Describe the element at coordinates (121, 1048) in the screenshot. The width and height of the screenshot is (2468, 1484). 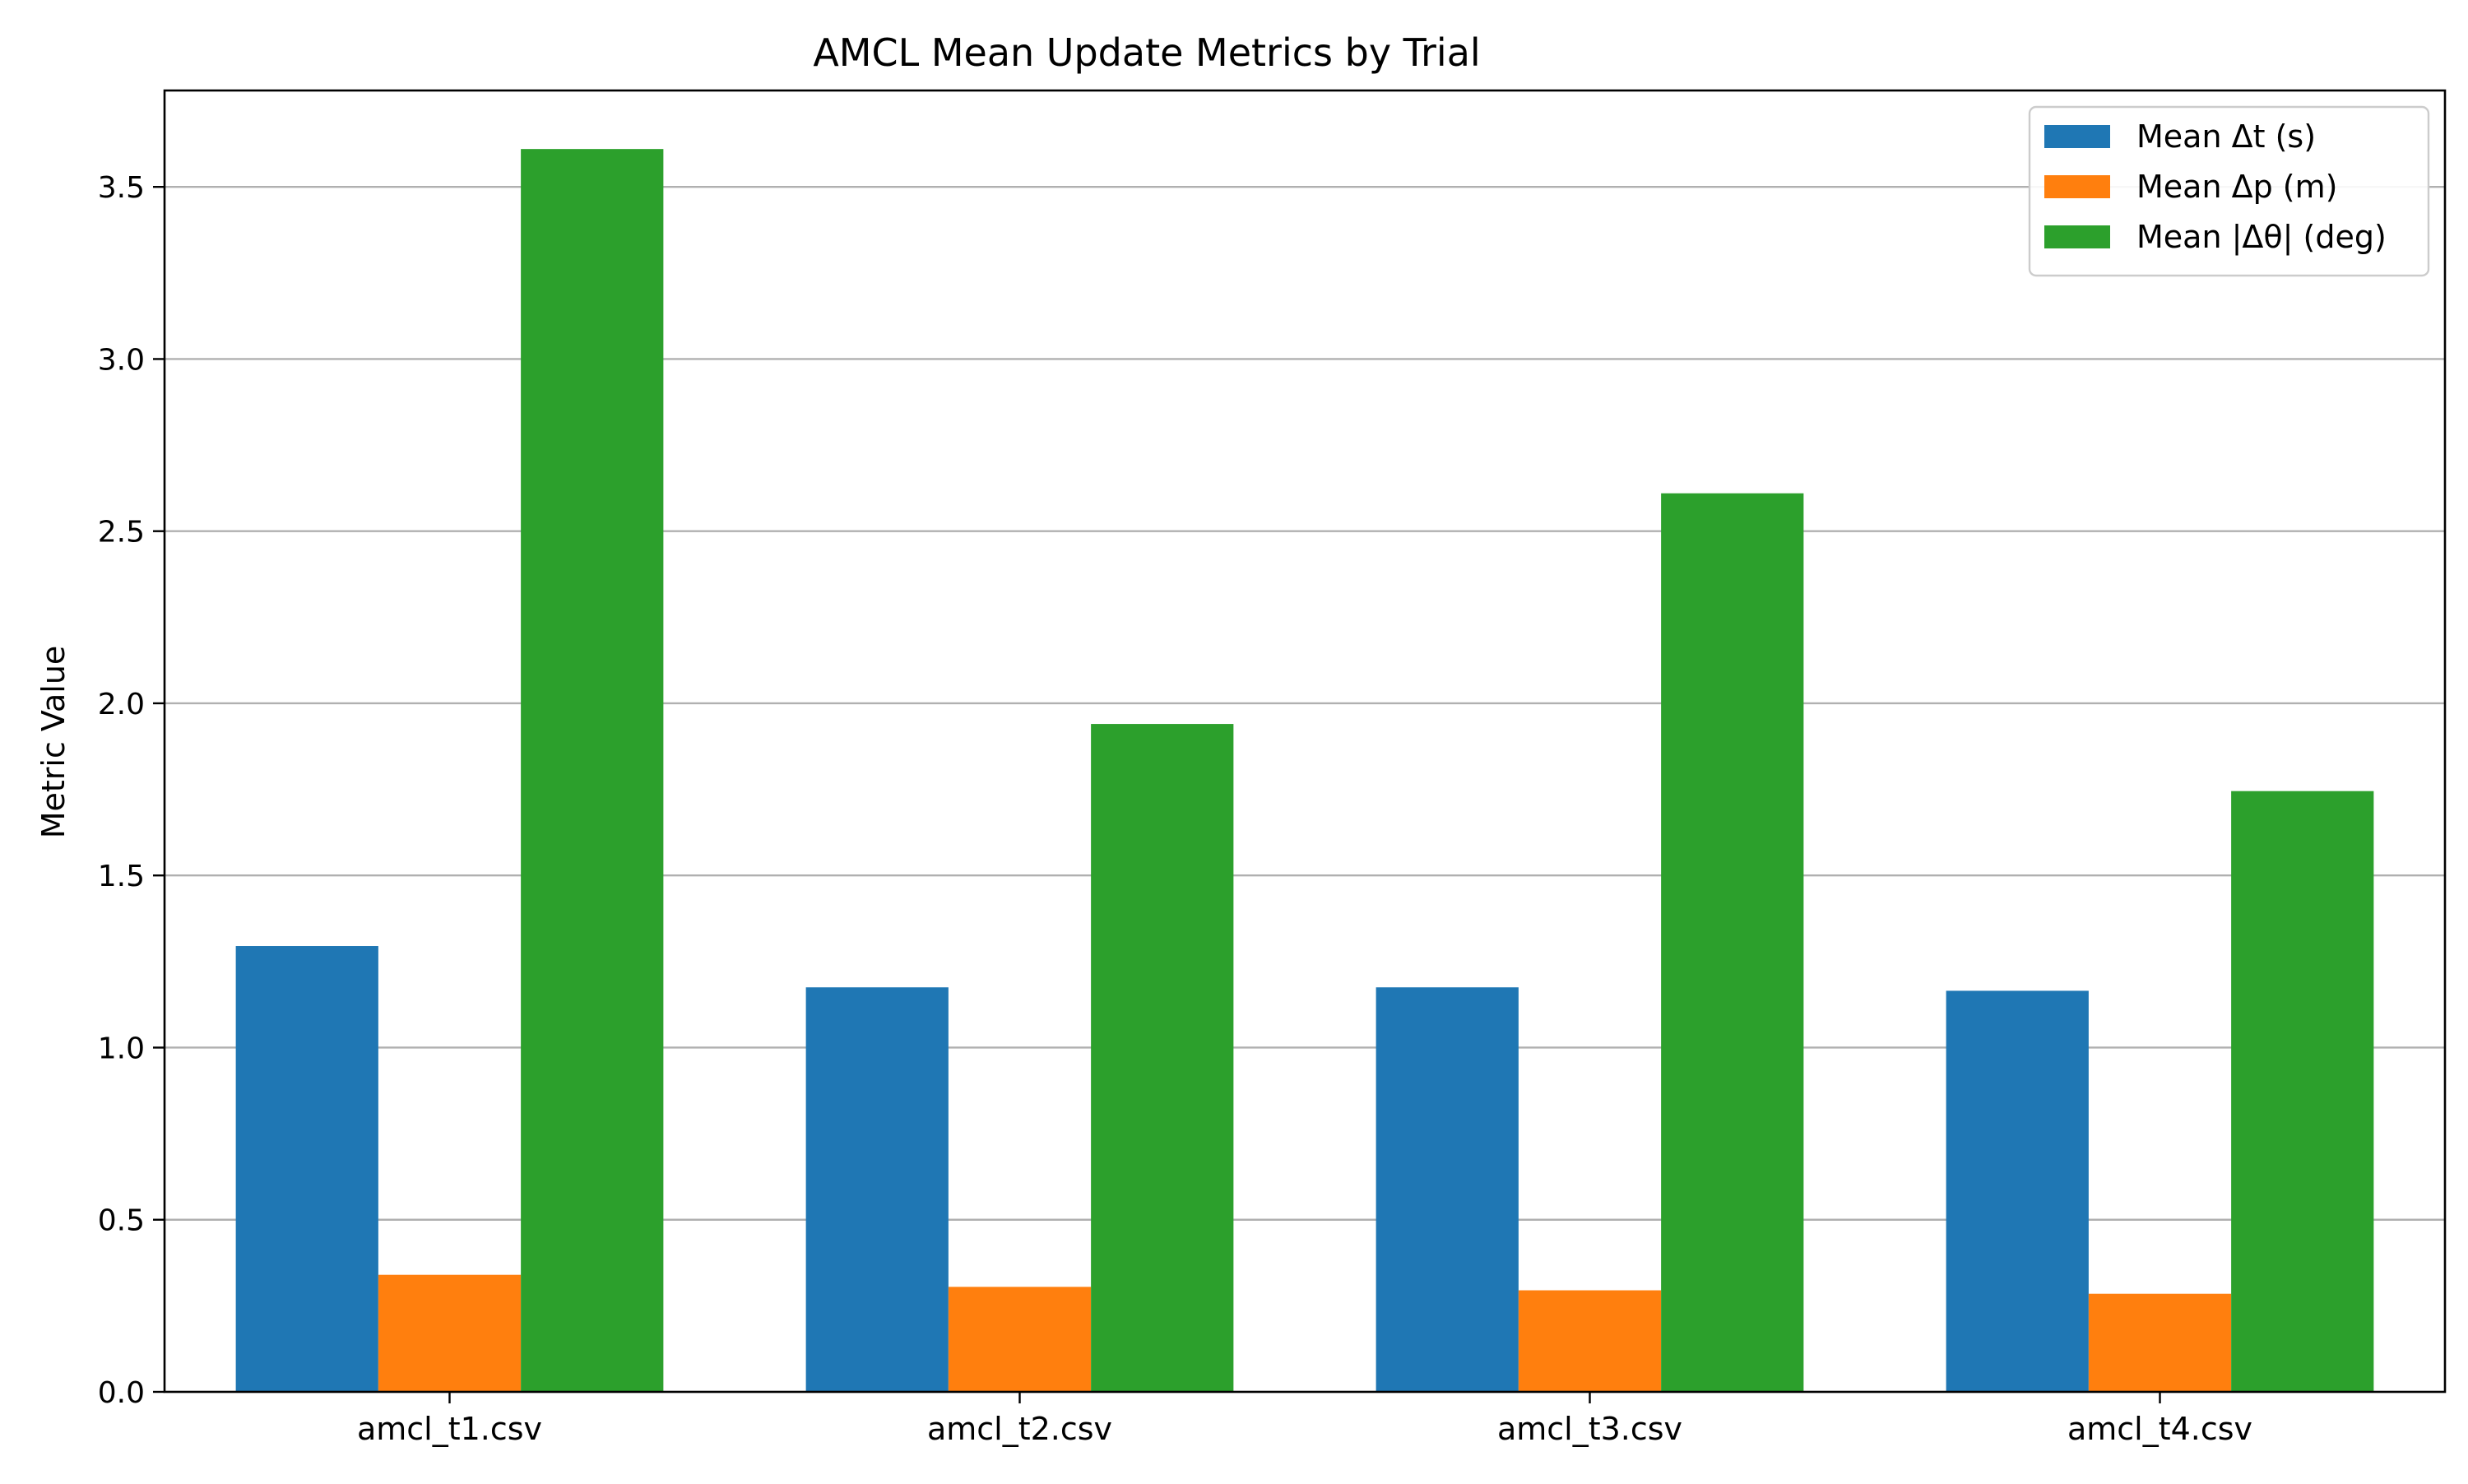
I see `y-tick-label: 1.0` at that location.